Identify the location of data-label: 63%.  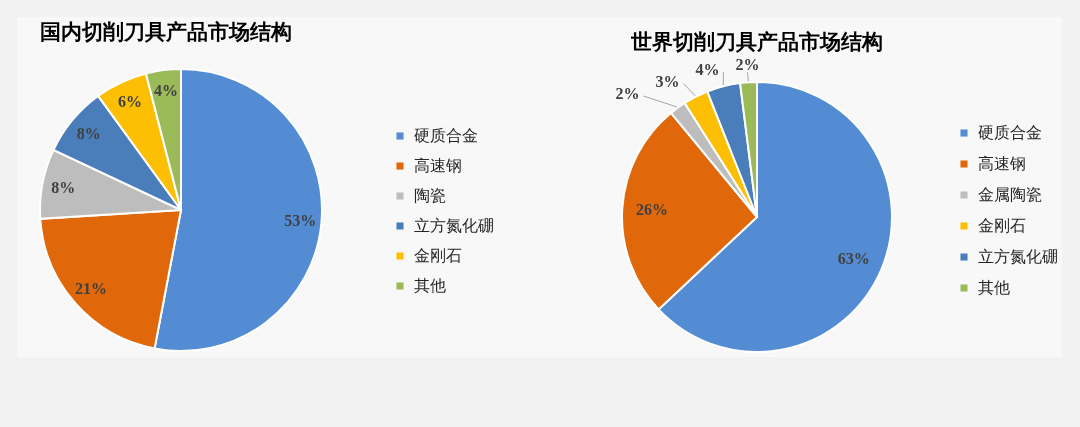
(853, 258).